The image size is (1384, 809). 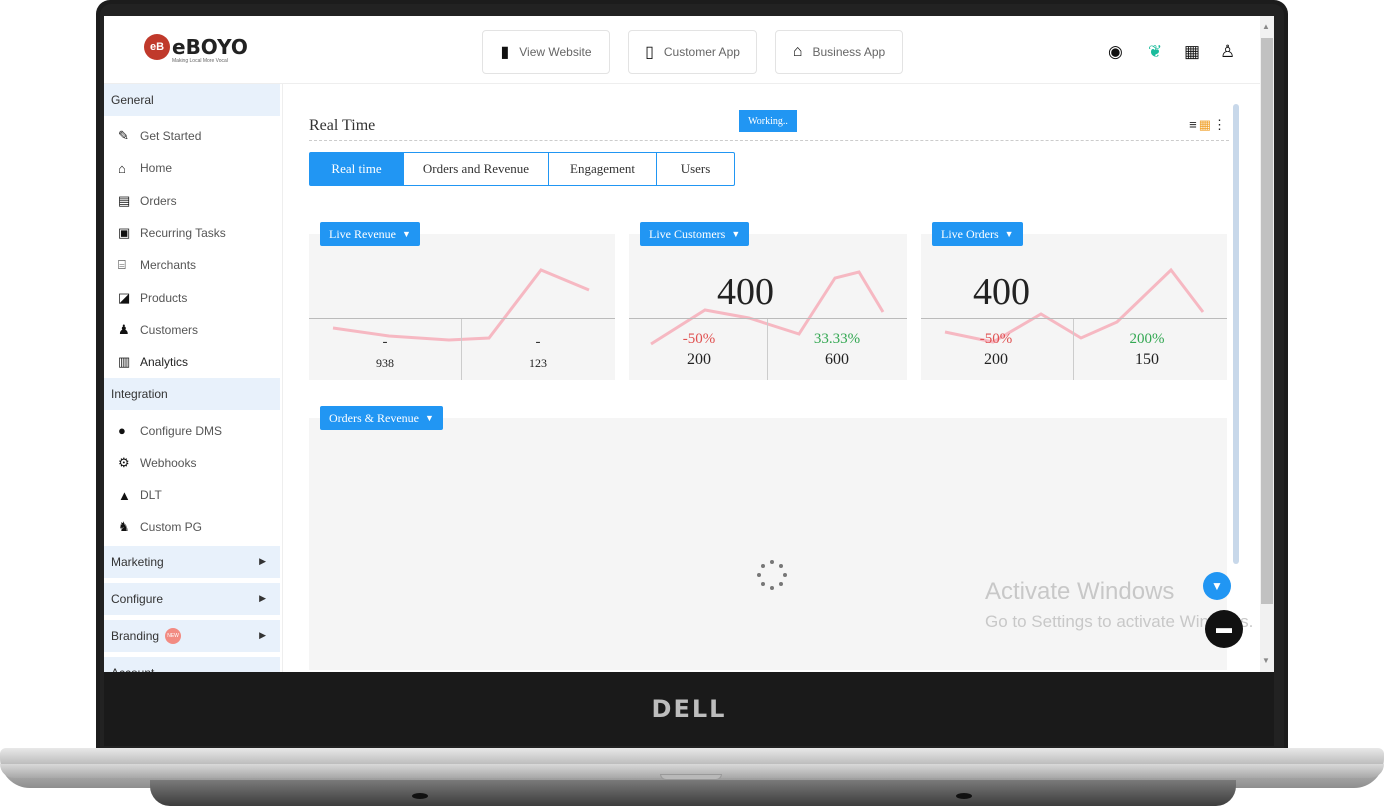 What do you see at coordinates (122, 168) in the screenshot?
I see `home-icon: ⌂` at bounding box center [122, 168].